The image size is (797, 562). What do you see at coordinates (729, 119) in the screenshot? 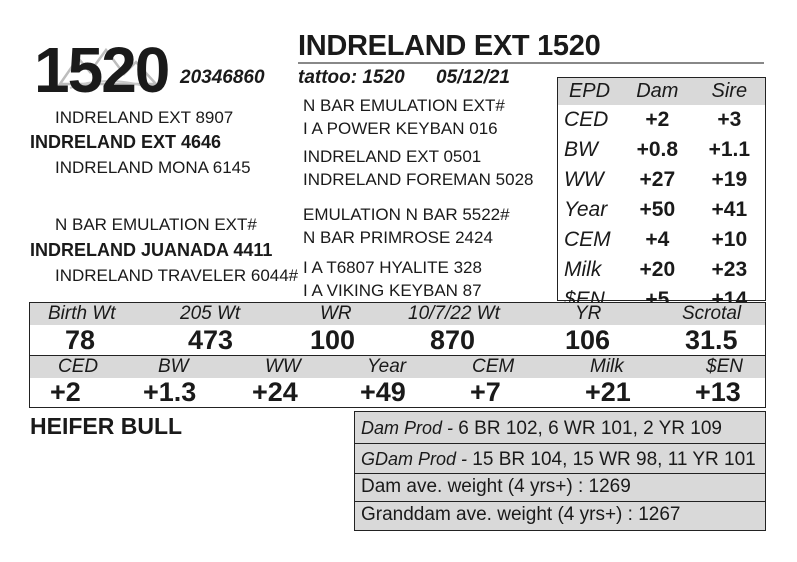
I see `epd-sire-value: +3` at bounding box center [729, 119].